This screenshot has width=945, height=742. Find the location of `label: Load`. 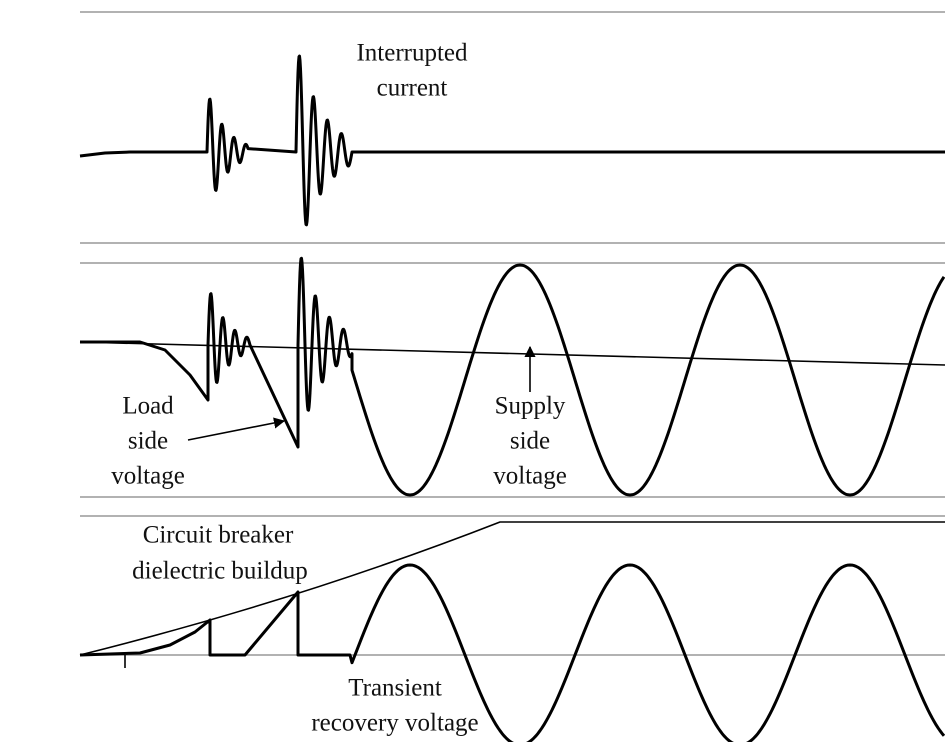

label: Load is located at coordinates (148, 406).